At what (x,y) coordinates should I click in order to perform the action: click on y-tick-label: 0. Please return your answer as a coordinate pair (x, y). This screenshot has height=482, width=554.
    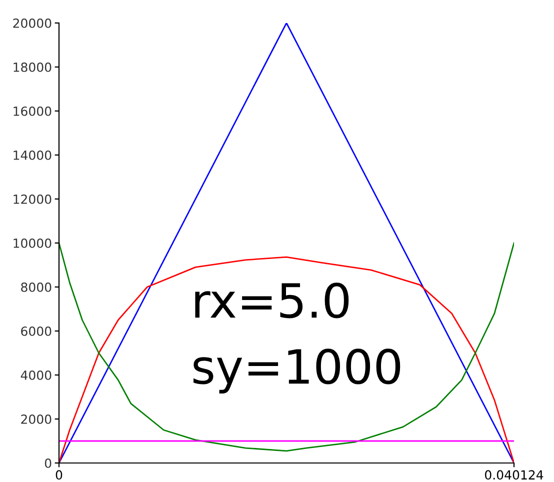
    Looking at the image, I should click on (48, 463).